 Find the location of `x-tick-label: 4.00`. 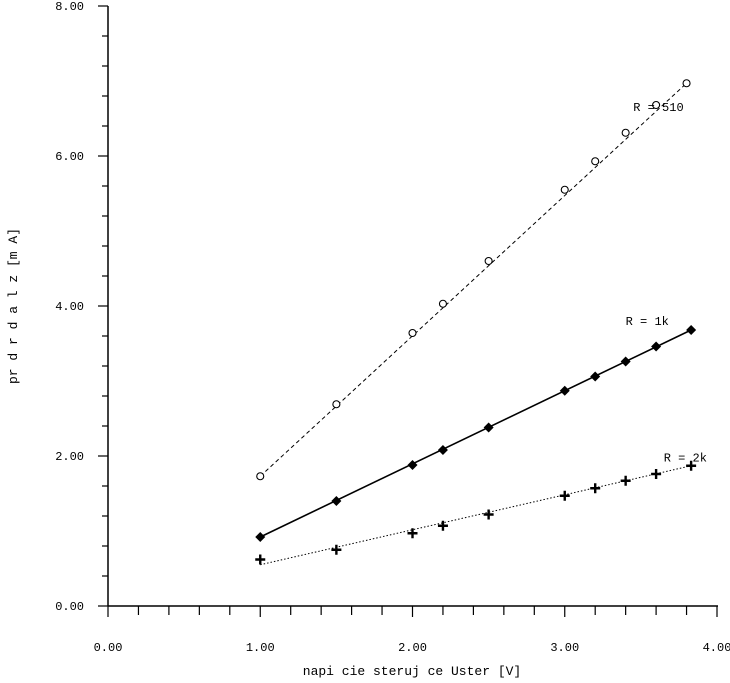

x-tick-label: 4.00 is located at coordinates (716, 648).